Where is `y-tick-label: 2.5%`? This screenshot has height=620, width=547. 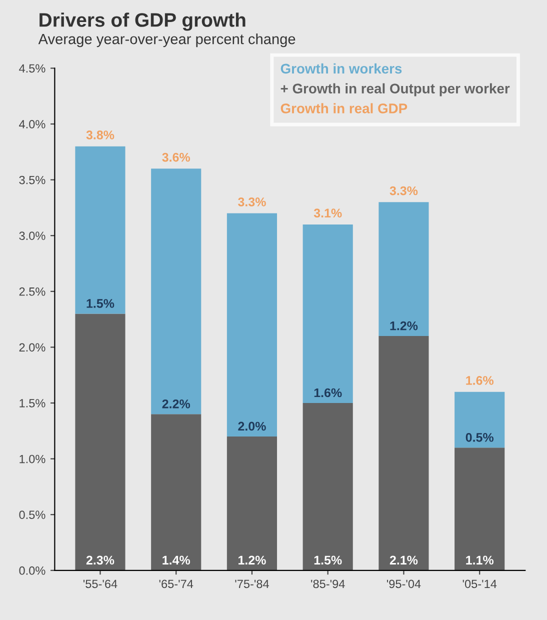 y-tick-label: 2.5% is located at coordinates (32, 291).